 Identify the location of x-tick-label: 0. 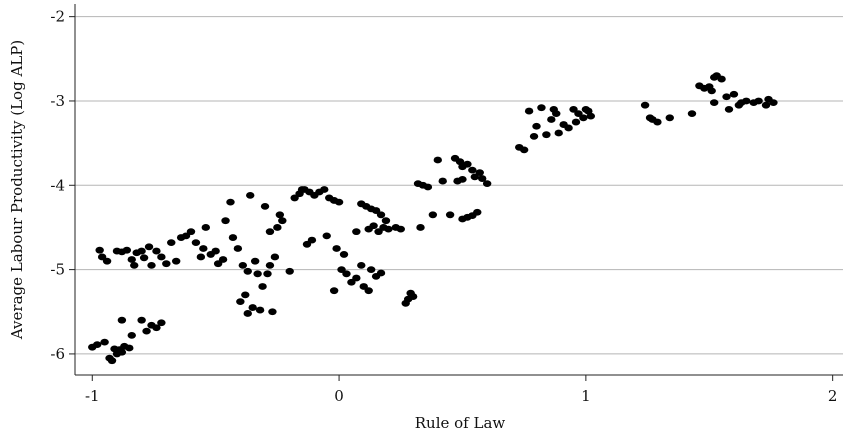
(339, 396).